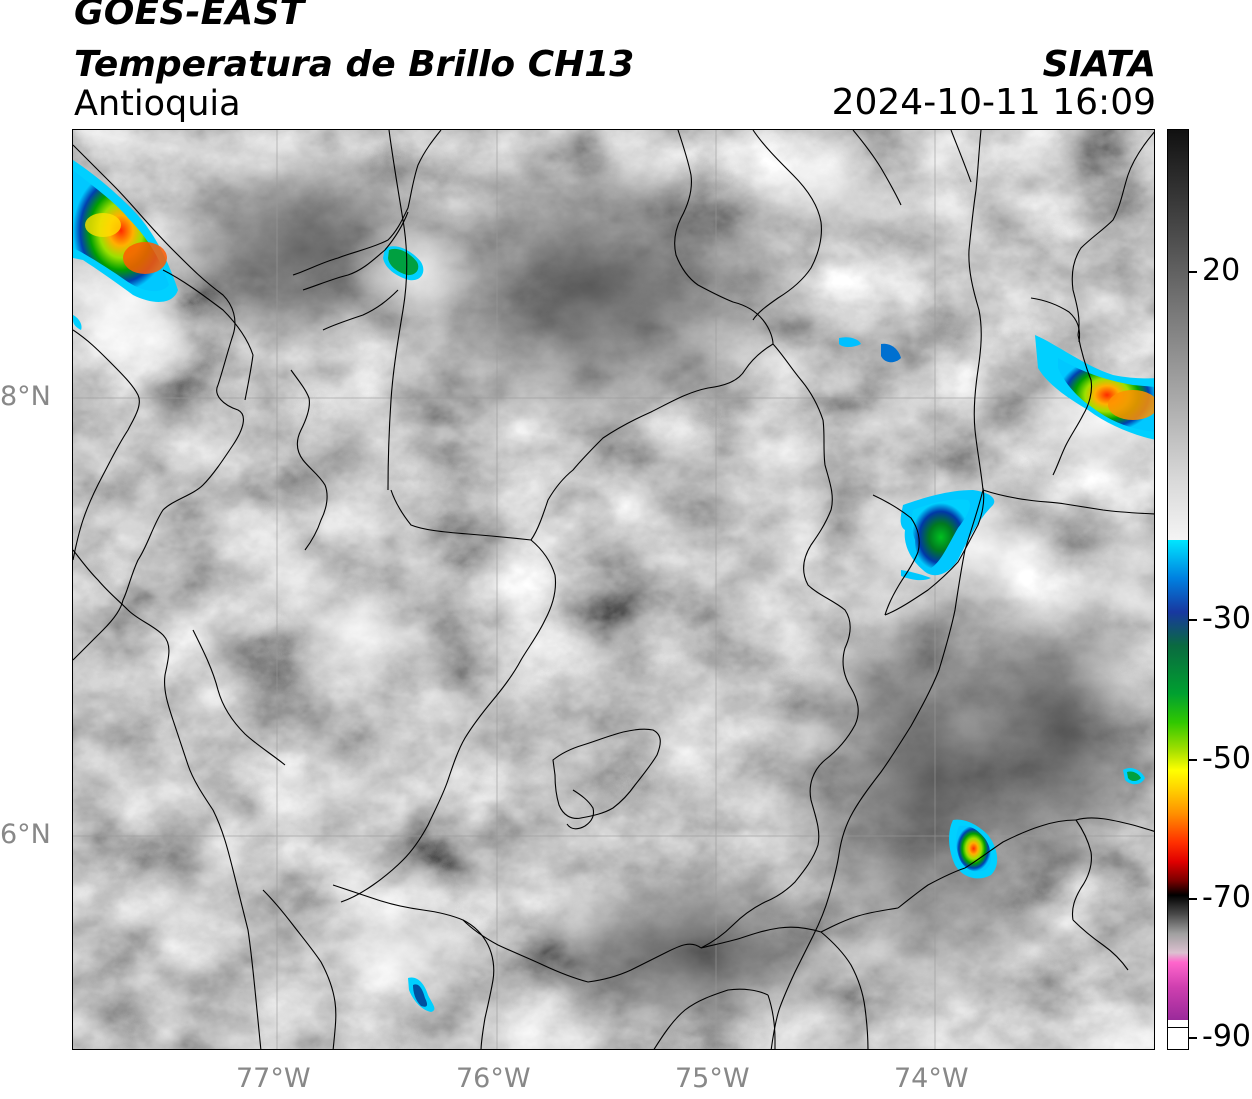 The height and width of the screenshot is (1099, 1252). I want to click on lon-label-75w: 75°W, so click(712, 1078).